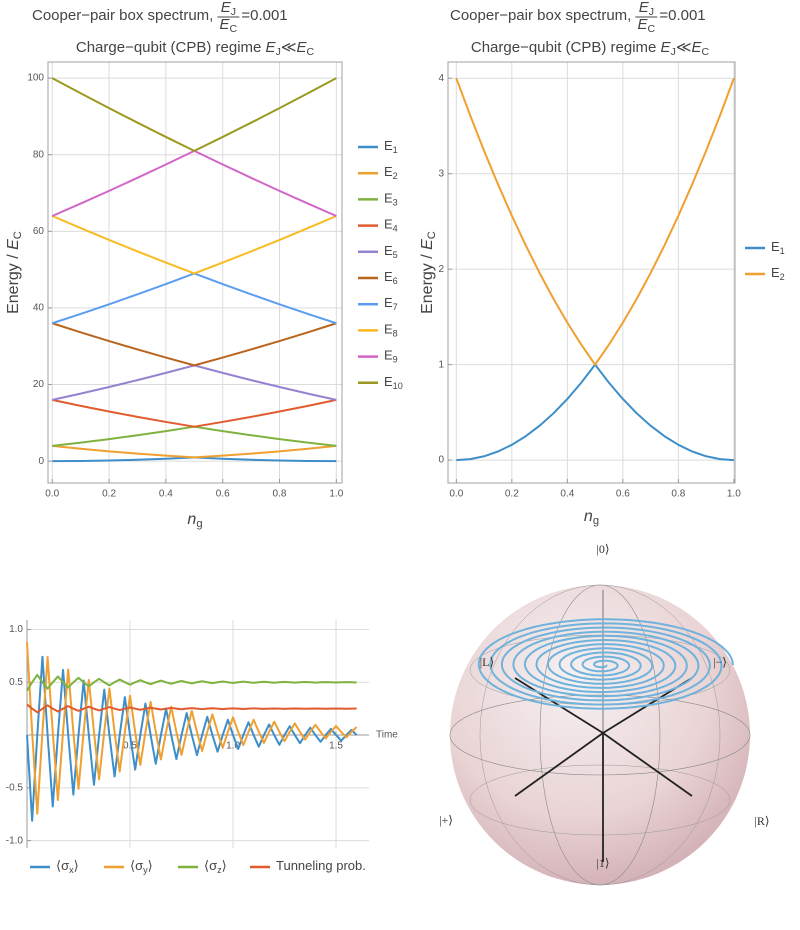  What do you see at coordinates (264, 15) in the screenshot?
I see `ratio: =0.001` at bounding box center [264, 15].